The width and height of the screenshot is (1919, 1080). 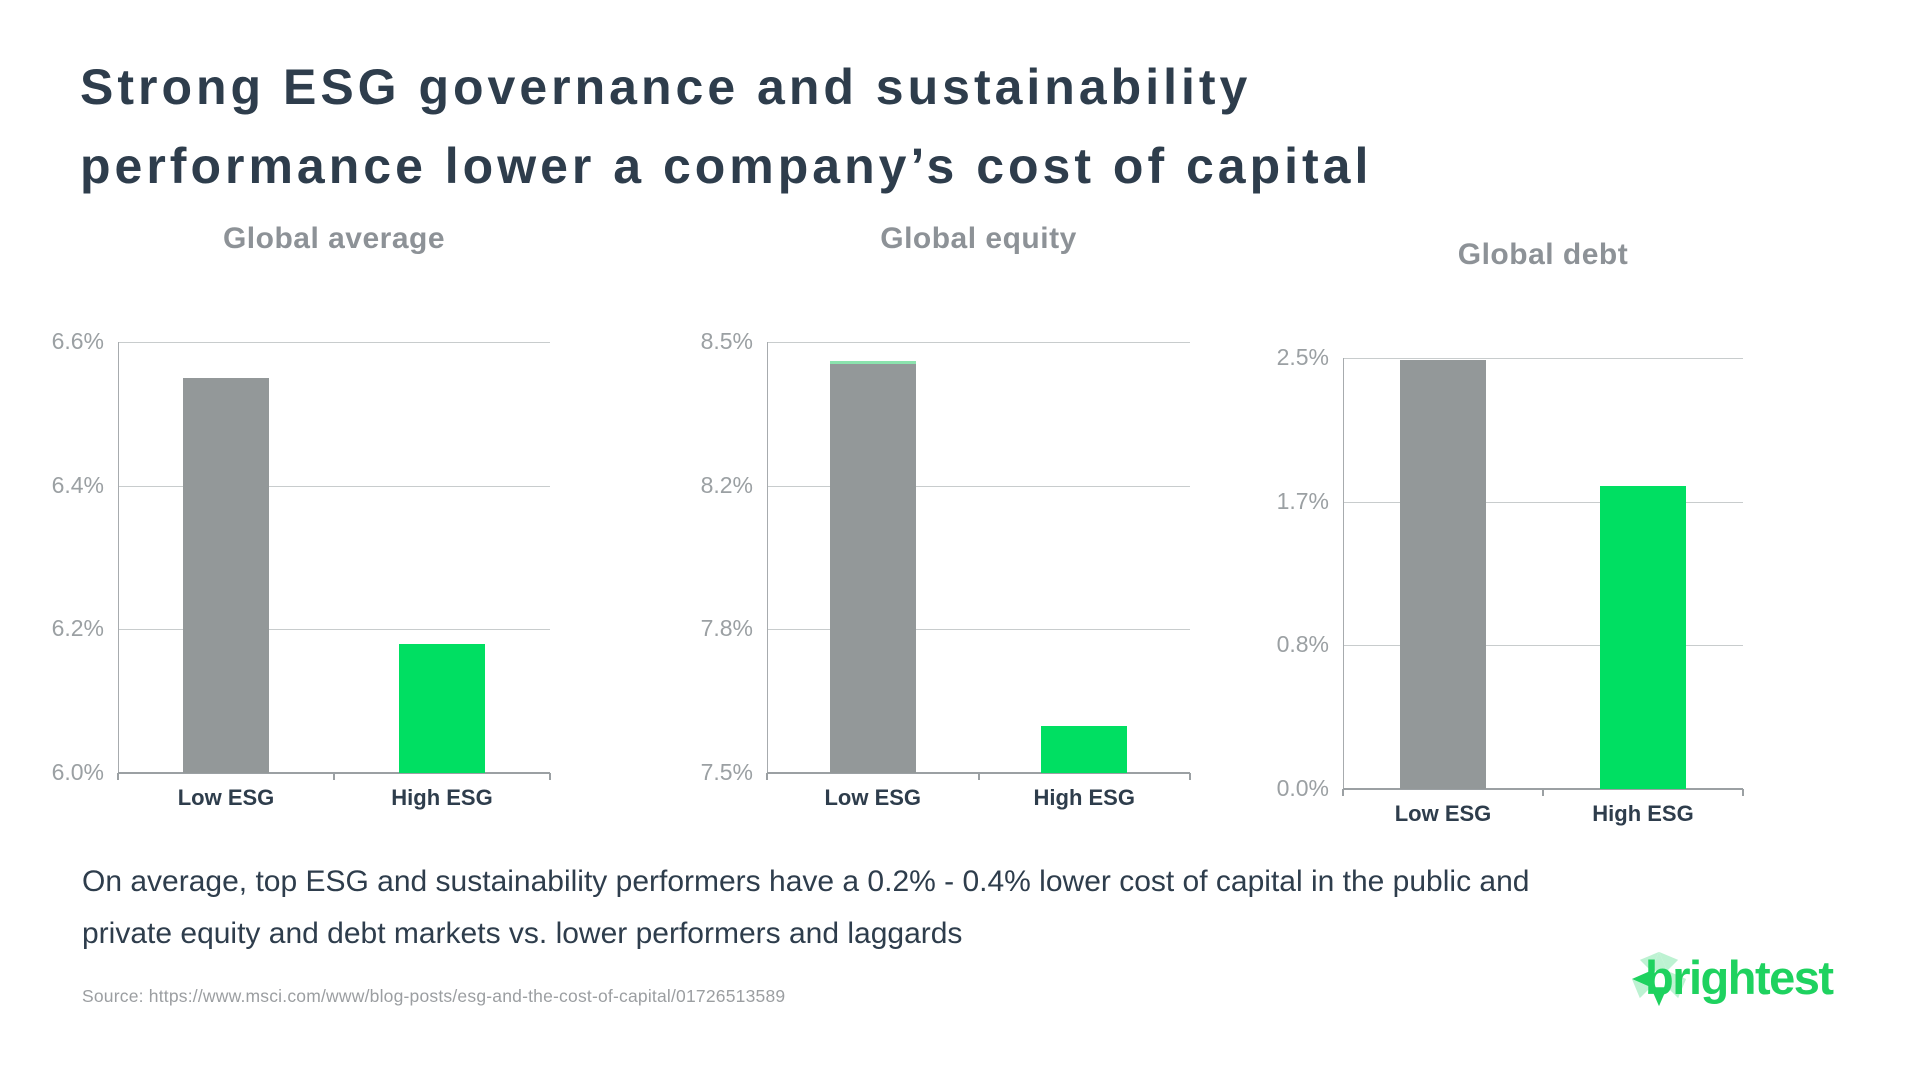 I want to click on y-axis-tick-label: 6.4%, so click(x=77, y=484).